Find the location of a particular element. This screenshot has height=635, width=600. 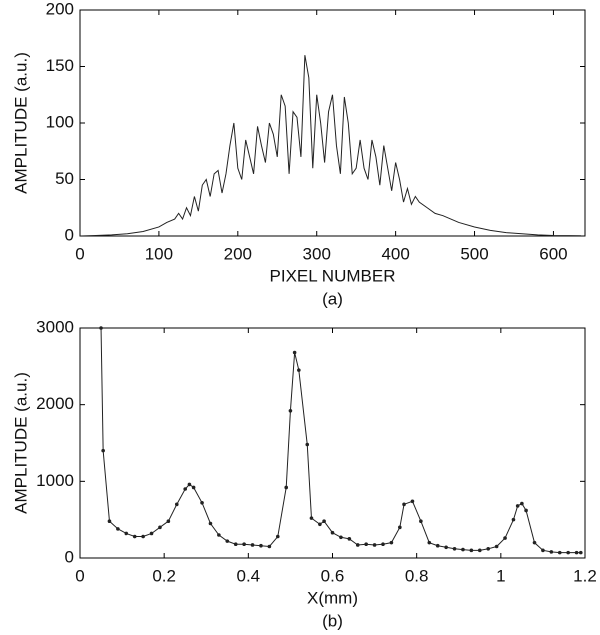

y-tick-label: 3000 is located at coordinates (55, 326).